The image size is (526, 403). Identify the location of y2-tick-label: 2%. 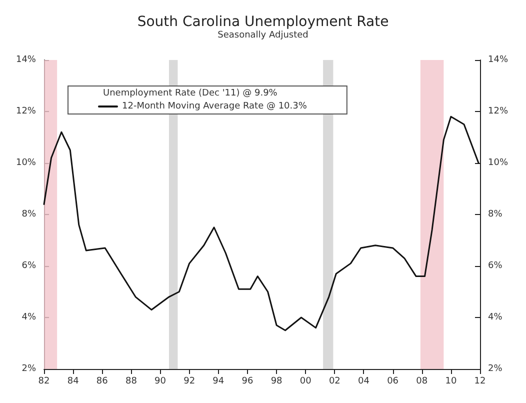
(495, 369).